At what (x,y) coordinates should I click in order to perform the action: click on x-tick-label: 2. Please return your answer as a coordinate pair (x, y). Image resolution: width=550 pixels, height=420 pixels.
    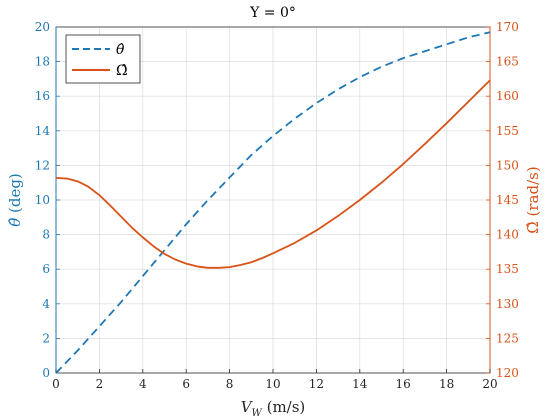
    Looking at the image, I should click on (100, 384).